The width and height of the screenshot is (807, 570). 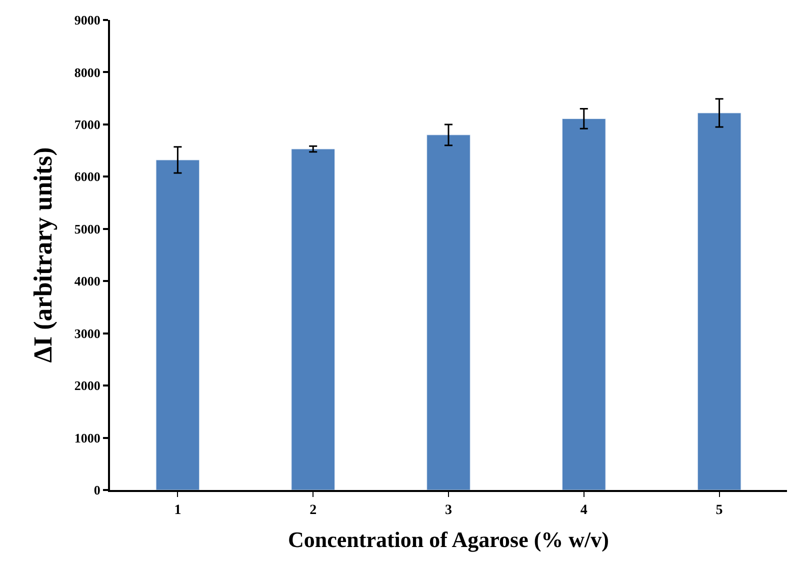 What do you see at coordinates (87, 20) in the screenshot?
I see `y-tick-label: 9000` at bounding box center [87, 20].